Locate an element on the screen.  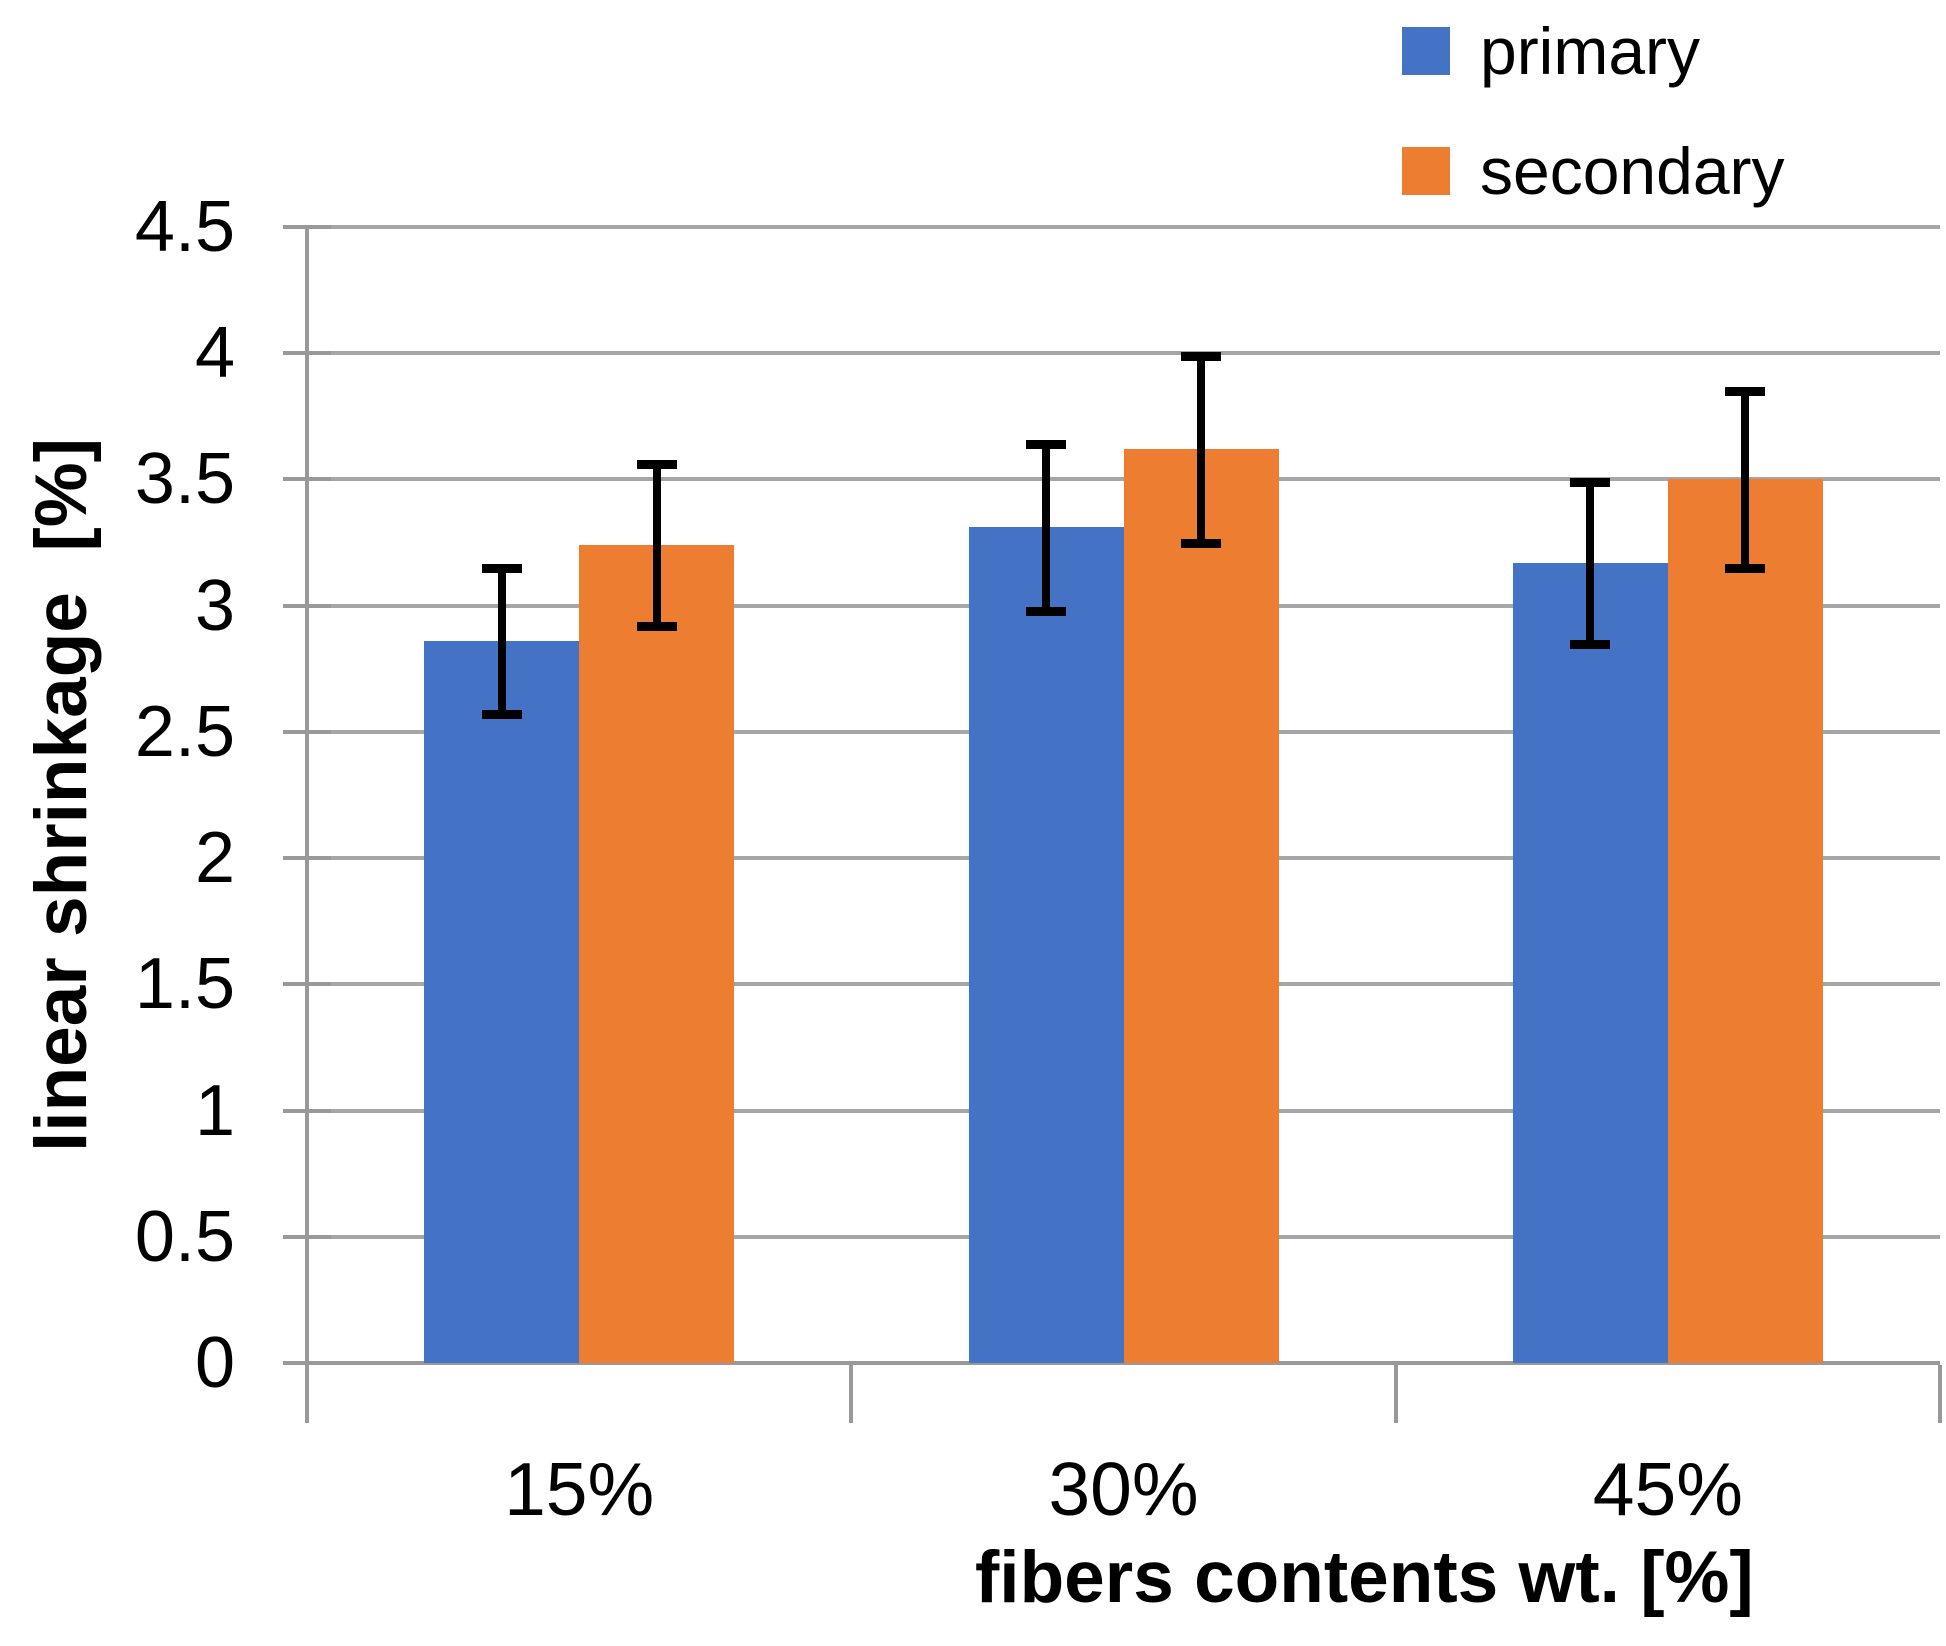
y-tick-label: 2 is located at coordinates (214, 858).